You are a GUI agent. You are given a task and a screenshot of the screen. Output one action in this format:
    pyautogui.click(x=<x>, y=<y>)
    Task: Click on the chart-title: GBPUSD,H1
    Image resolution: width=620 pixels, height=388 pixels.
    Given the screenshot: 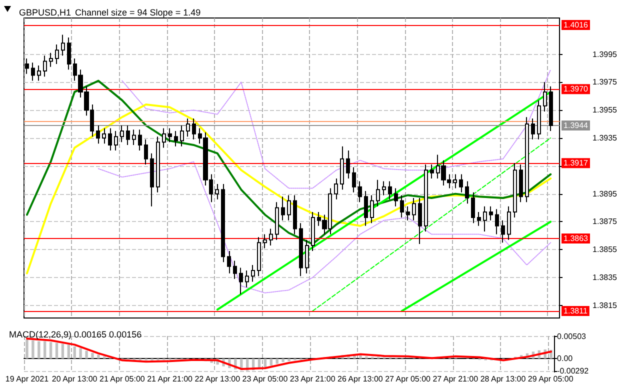 What is the action you would take?
    pyautogui.click(x=45, y=13)
    